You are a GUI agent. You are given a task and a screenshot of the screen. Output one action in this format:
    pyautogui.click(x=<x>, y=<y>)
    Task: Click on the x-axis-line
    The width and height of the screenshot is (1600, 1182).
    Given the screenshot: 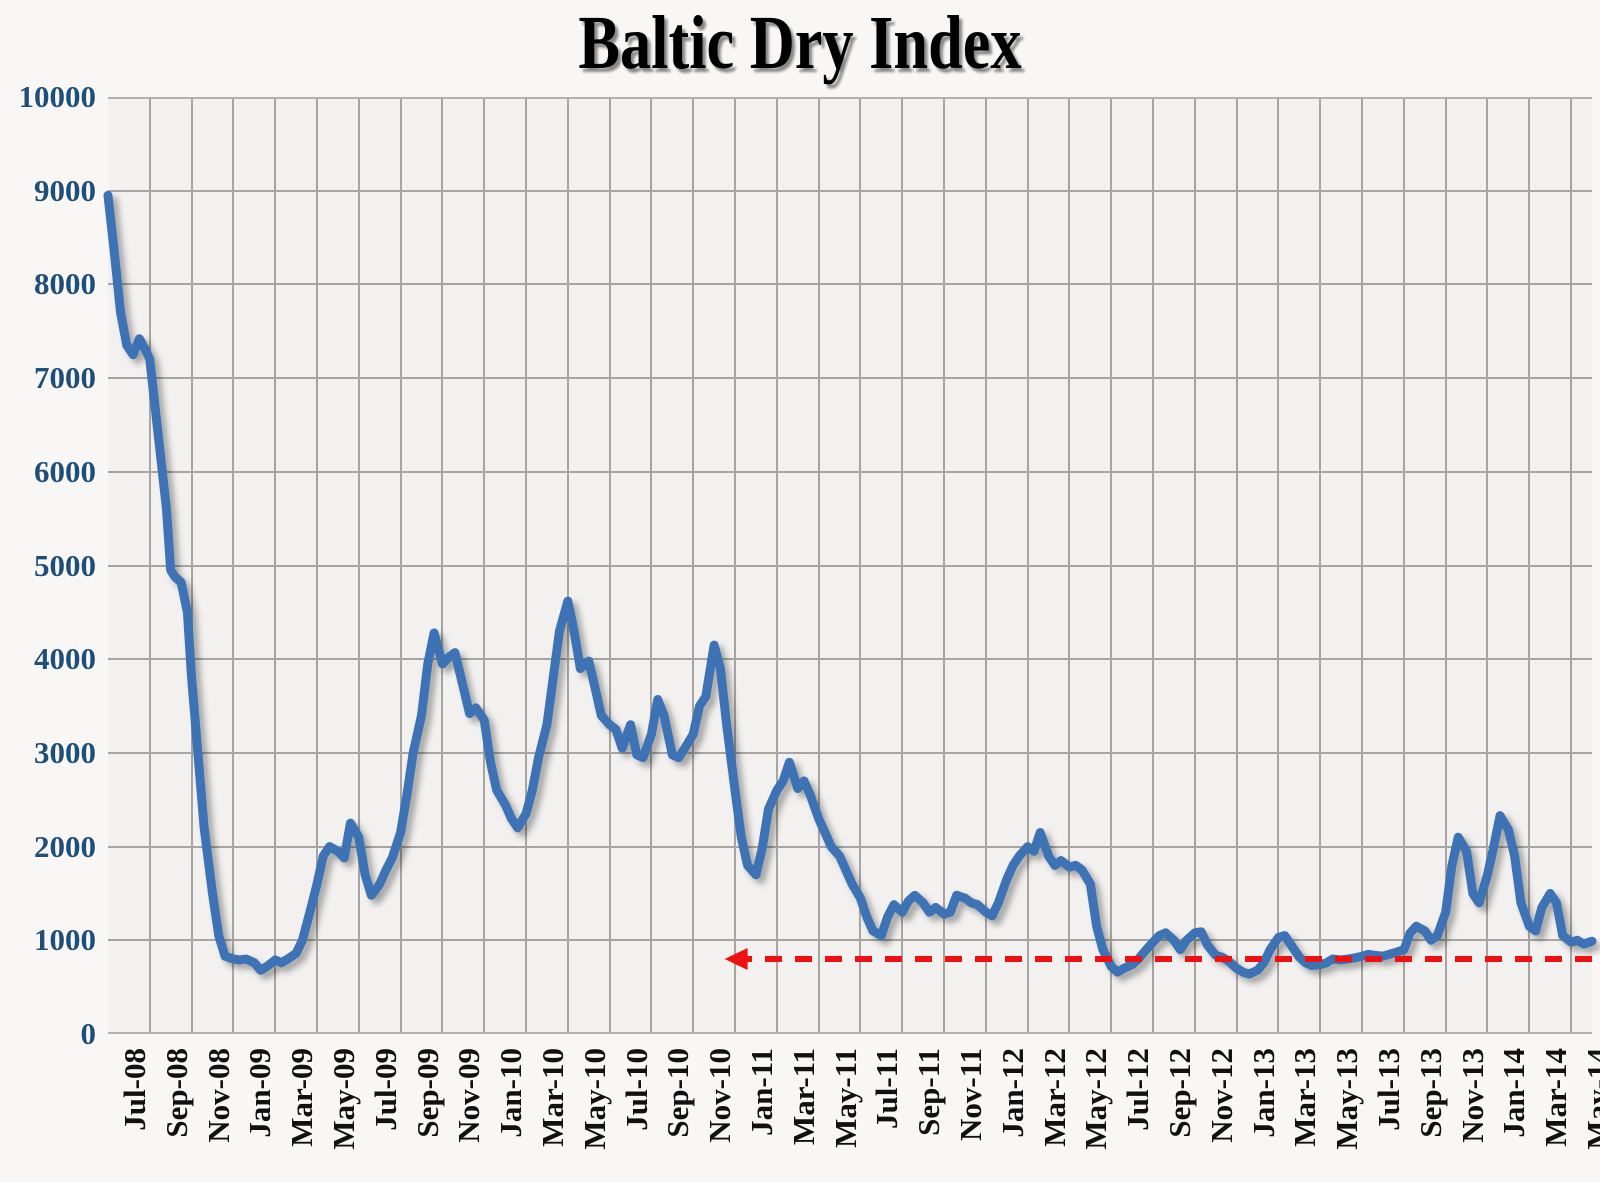 What is the action you would take?
    pyautogui.click(x=850, y=1033)
    